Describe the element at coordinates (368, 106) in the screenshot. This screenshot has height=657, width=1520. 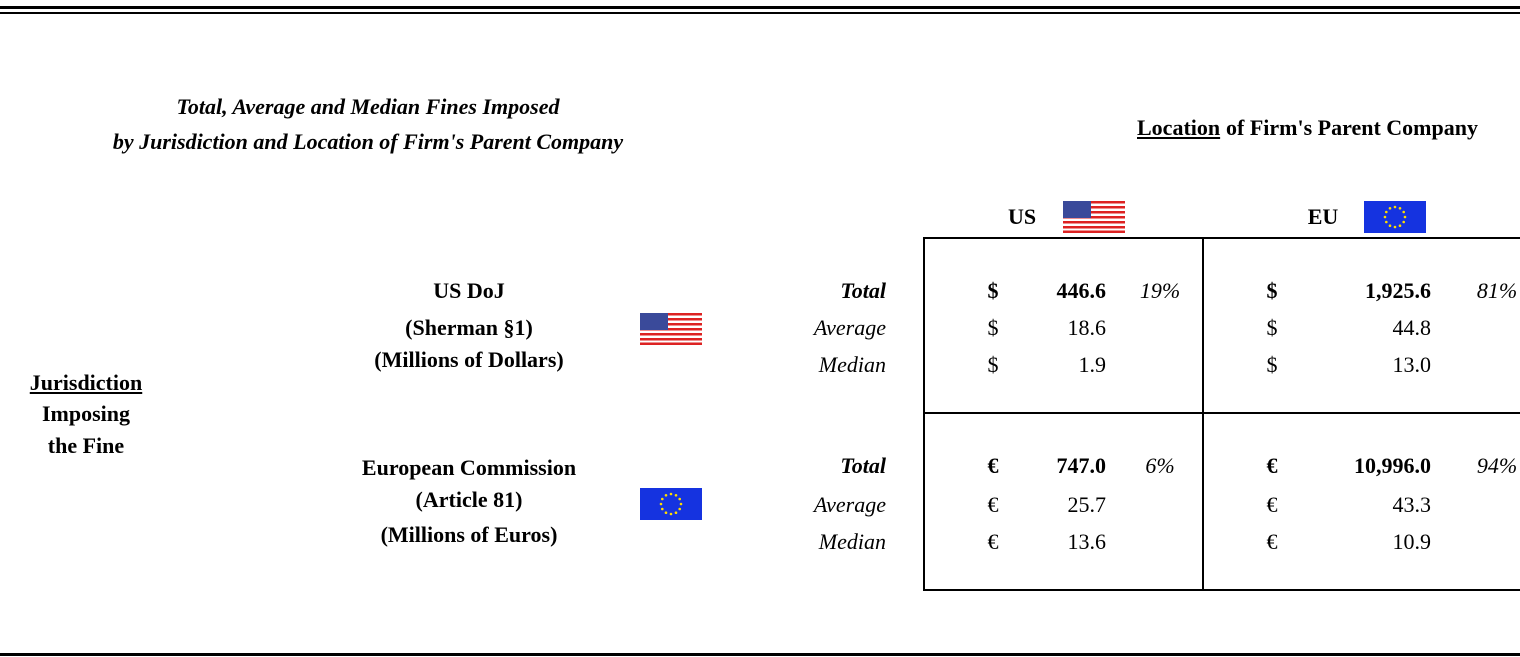
I see `title: Total, Average and Median Fines Imposed` at that location.